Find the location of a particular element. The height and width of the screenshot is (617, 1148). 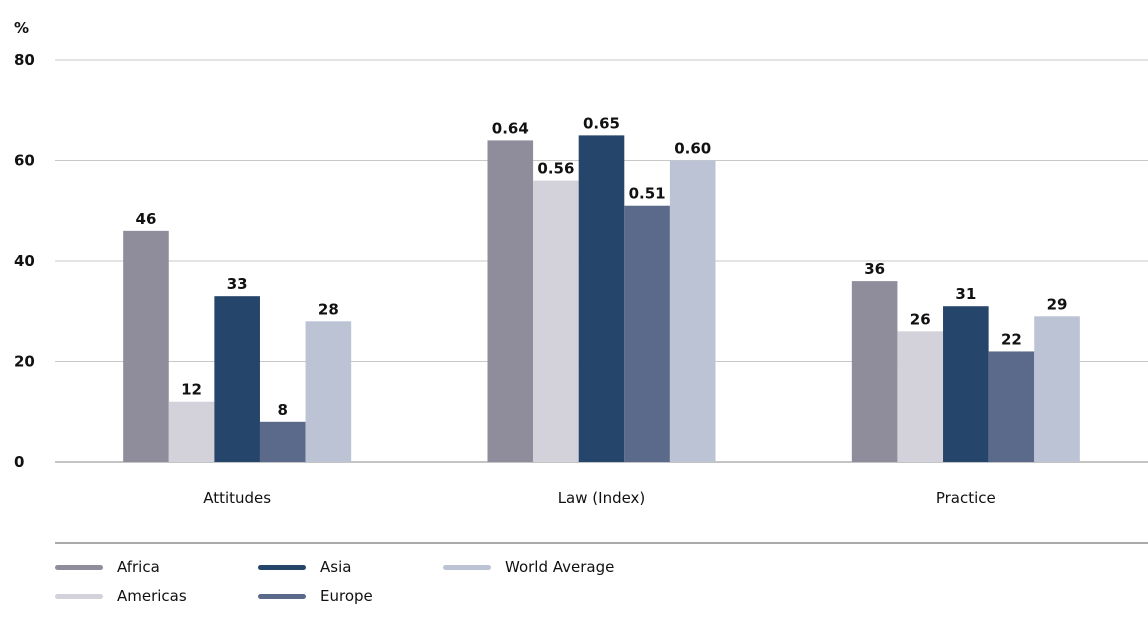

legend-item: Asia is located at coordinates (304, 567).